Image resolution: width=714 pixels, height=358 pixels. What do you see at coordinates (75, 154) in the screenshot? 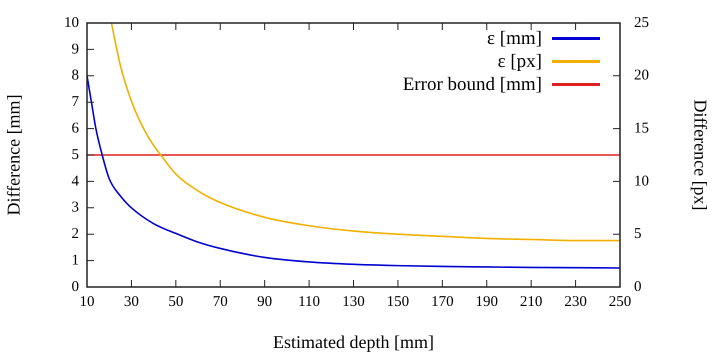
I see `y-tick-label: 5` at bounding box center [75, 154].